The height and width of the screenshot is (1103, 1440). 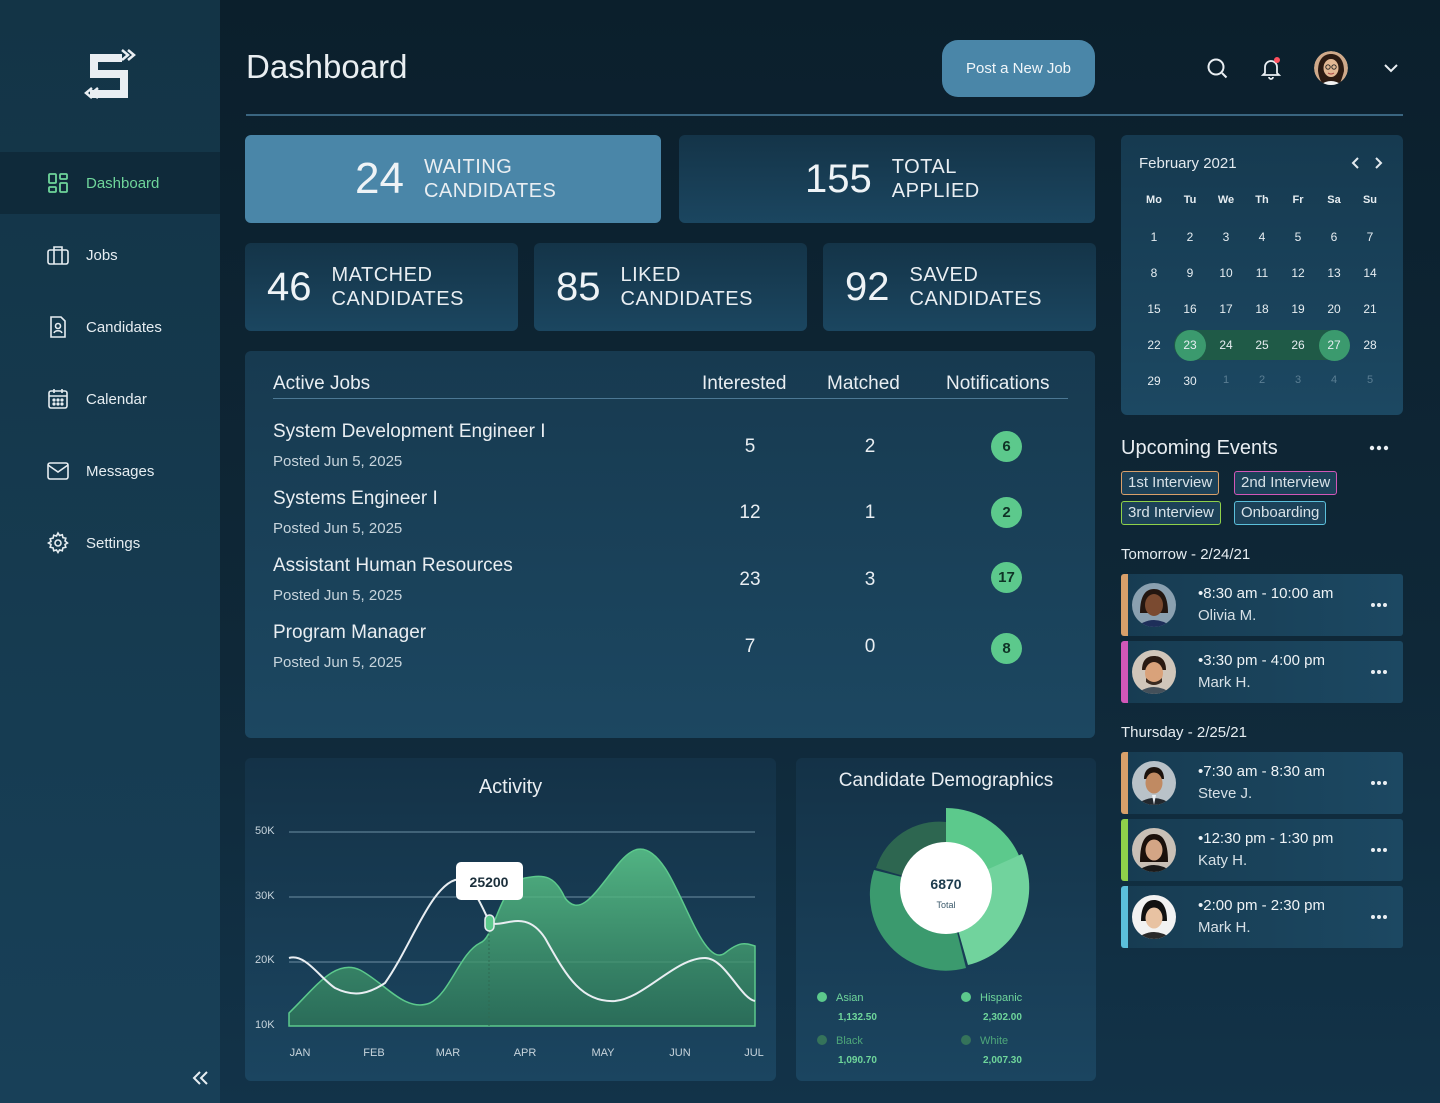 What do you see at coordinates (1370, 237) in the screenshot?
I see `calendar-day: 7` at bounding box center [1370, 237].